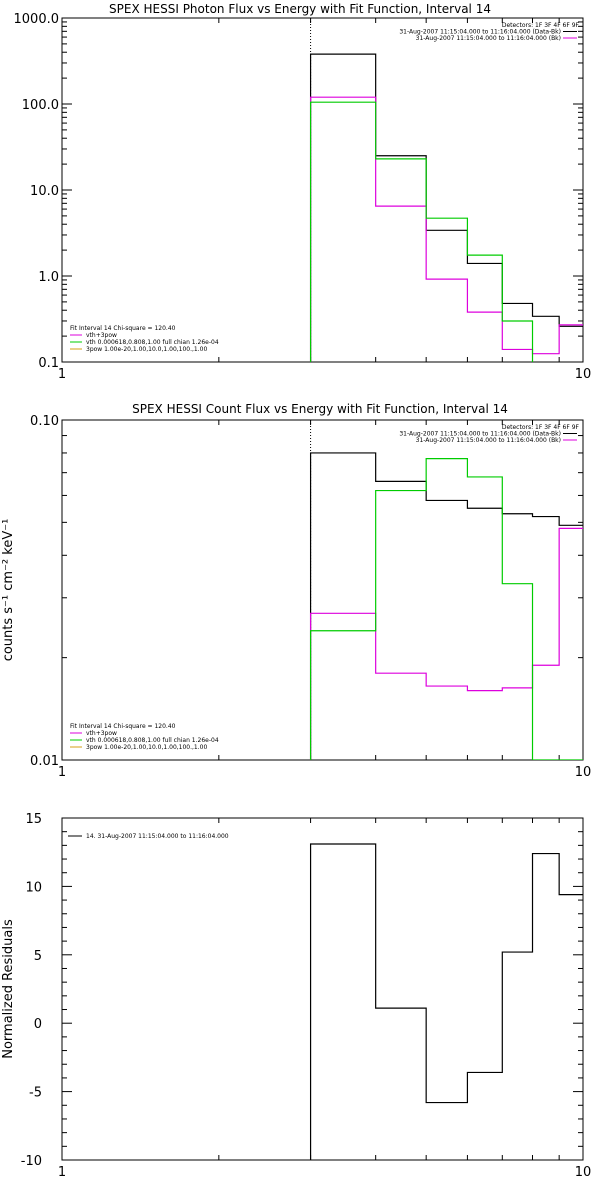  Describe the element at coordinates (48, 277) in the screenshot. I see `y-tick-label: 1.0` at that location.